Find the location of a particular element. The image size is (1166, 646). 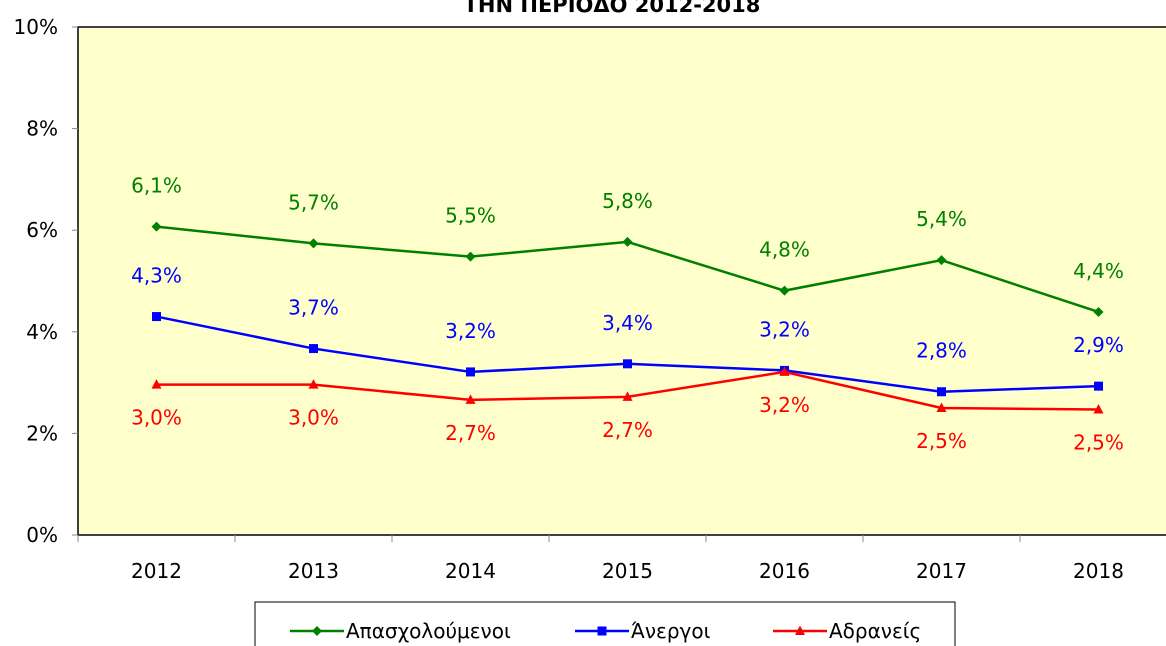

data-label: 4,8% is located at coordinates (784, 250).